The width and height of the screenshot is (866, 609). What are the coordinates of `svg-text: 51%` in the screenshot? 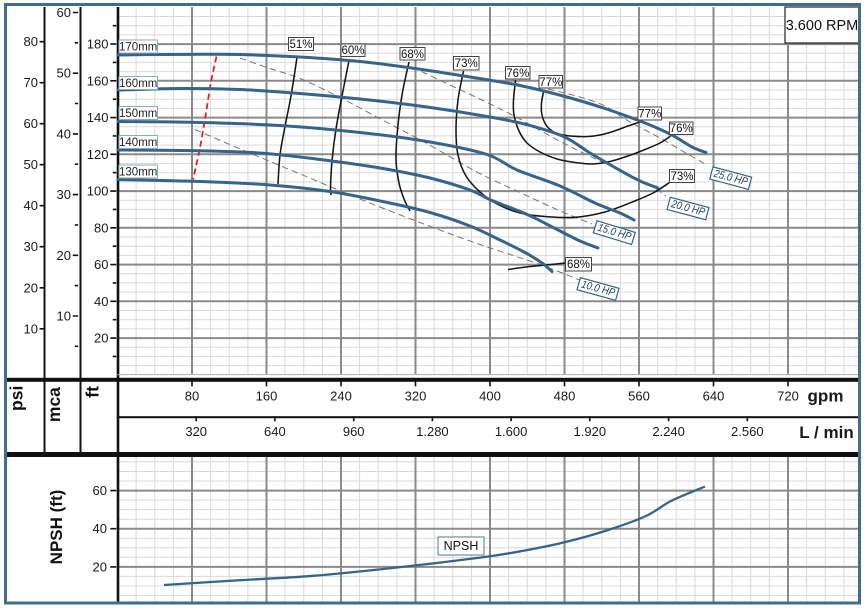 It's located at (300, 45).